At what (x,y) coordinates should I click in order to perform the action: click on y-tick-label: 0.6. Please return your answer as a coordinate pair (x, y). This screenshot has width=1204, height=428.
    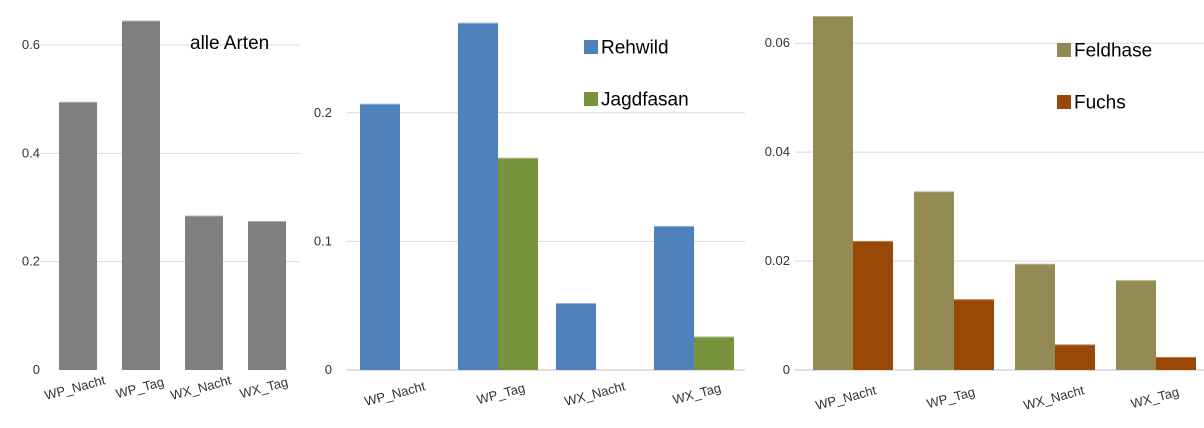
    Looking at the image, I should click on (31, 44).